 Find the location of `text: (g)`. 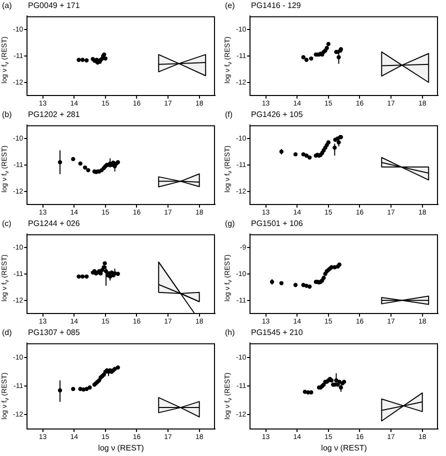

text: (g) is located at coordinates (230, 223).